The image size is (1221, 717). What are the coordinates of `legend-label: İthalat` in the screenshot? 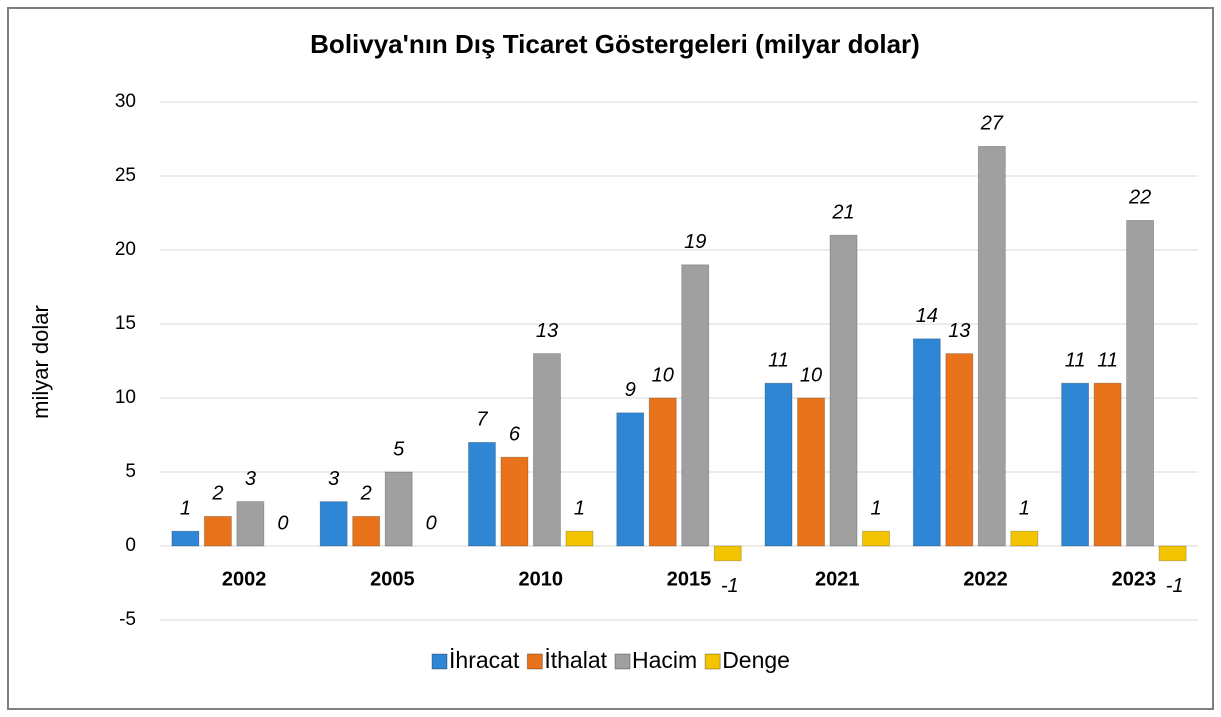 It's located at (575, 660).